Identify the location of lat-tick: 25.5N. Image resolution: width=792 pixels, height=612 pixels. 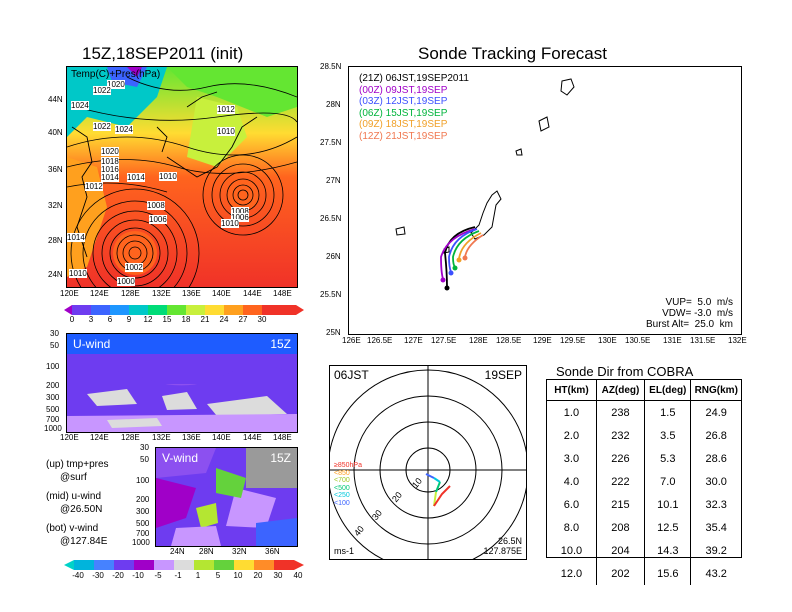
(331, 294).